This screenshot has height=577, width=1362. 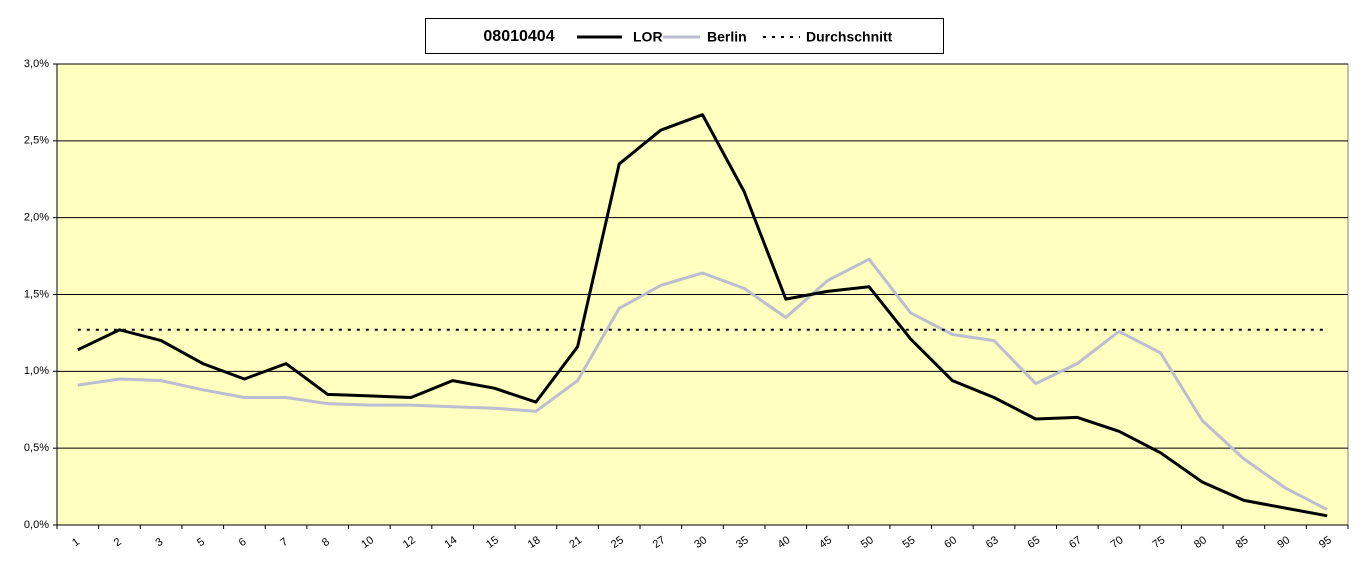 I want to click on x-tick-label: 63, so click(x=992, y=542).